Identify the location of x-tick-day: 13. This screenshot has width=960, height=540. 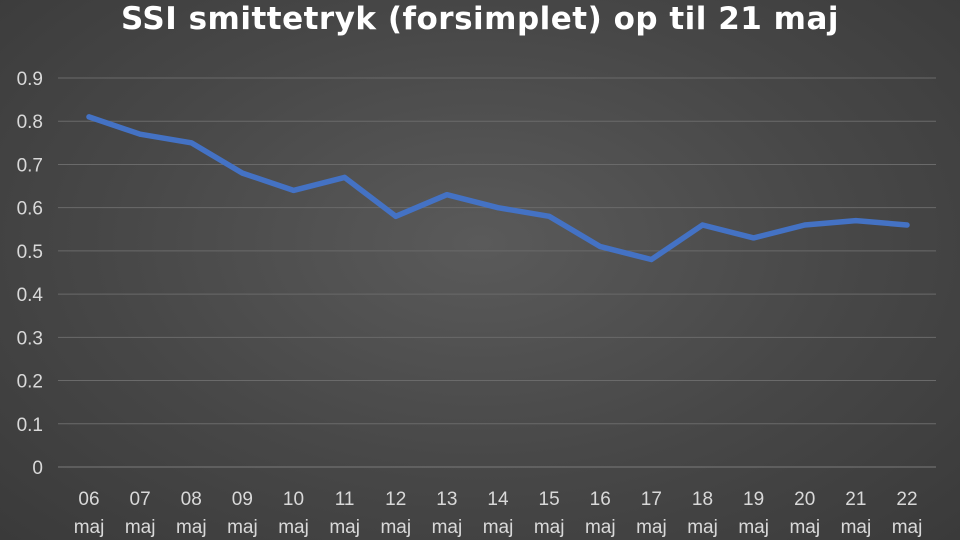
(446, 499).